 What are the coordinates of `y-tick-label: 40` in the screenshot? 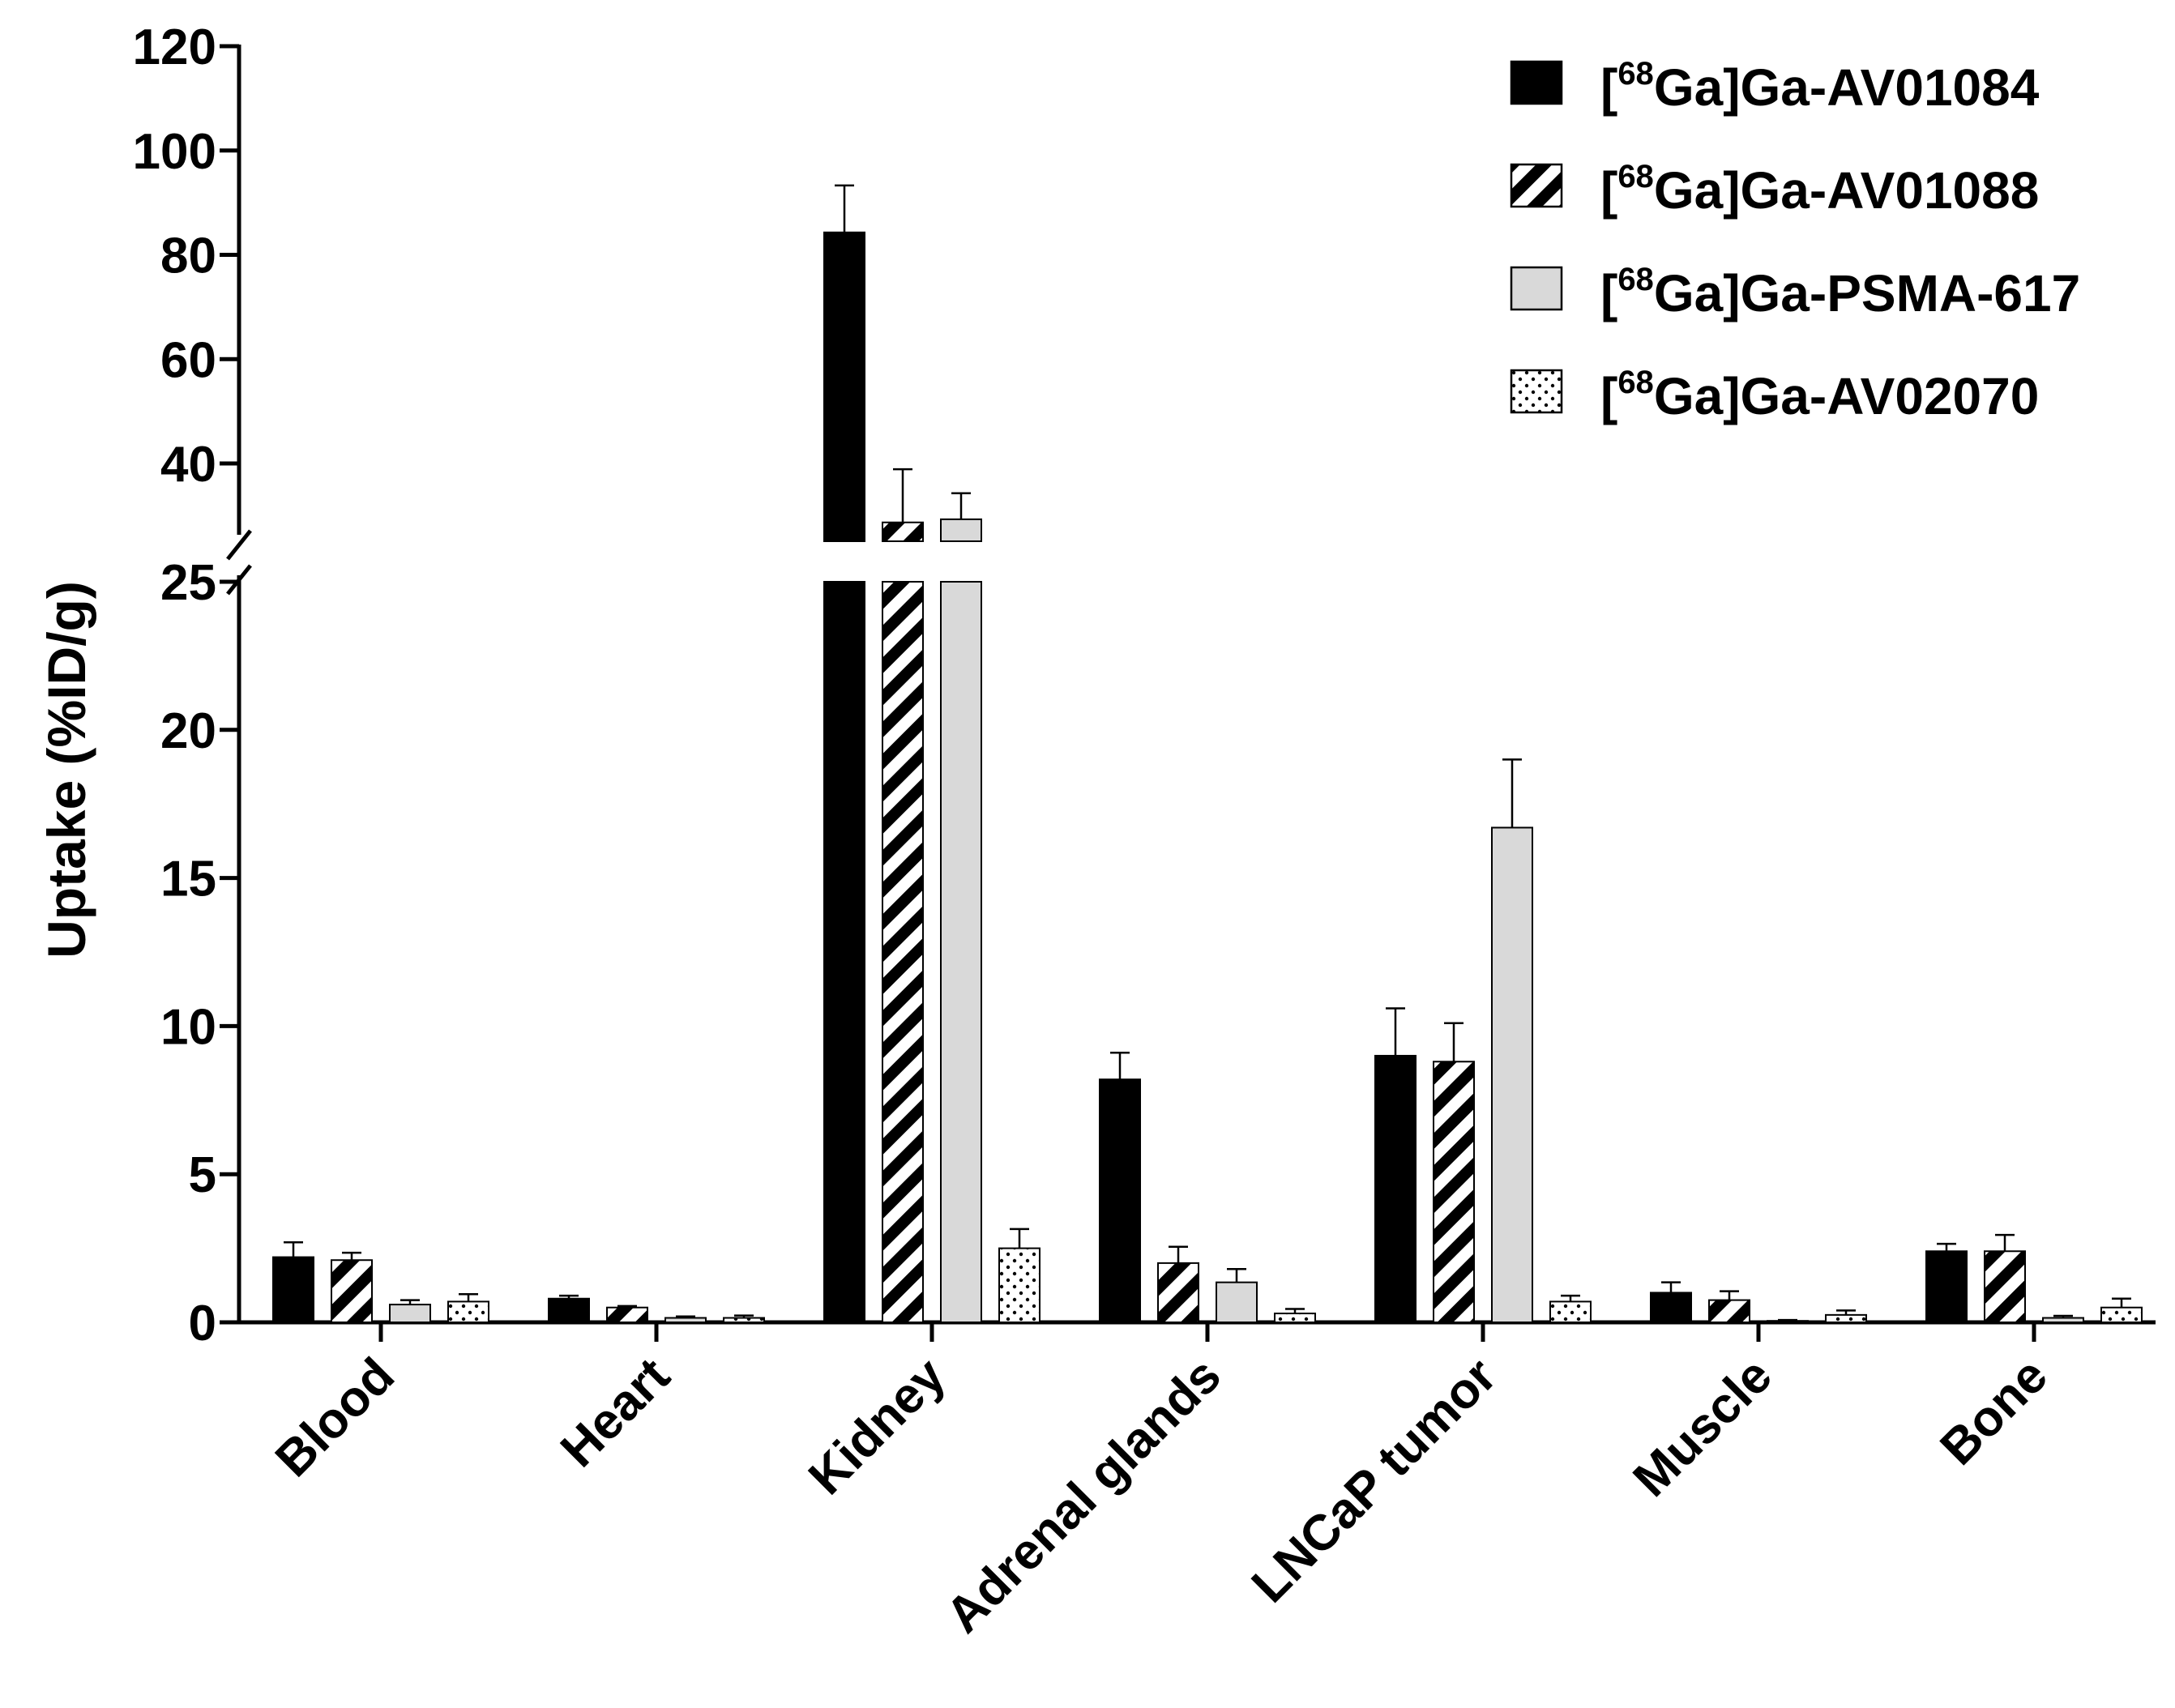 It's located at (188, 465).